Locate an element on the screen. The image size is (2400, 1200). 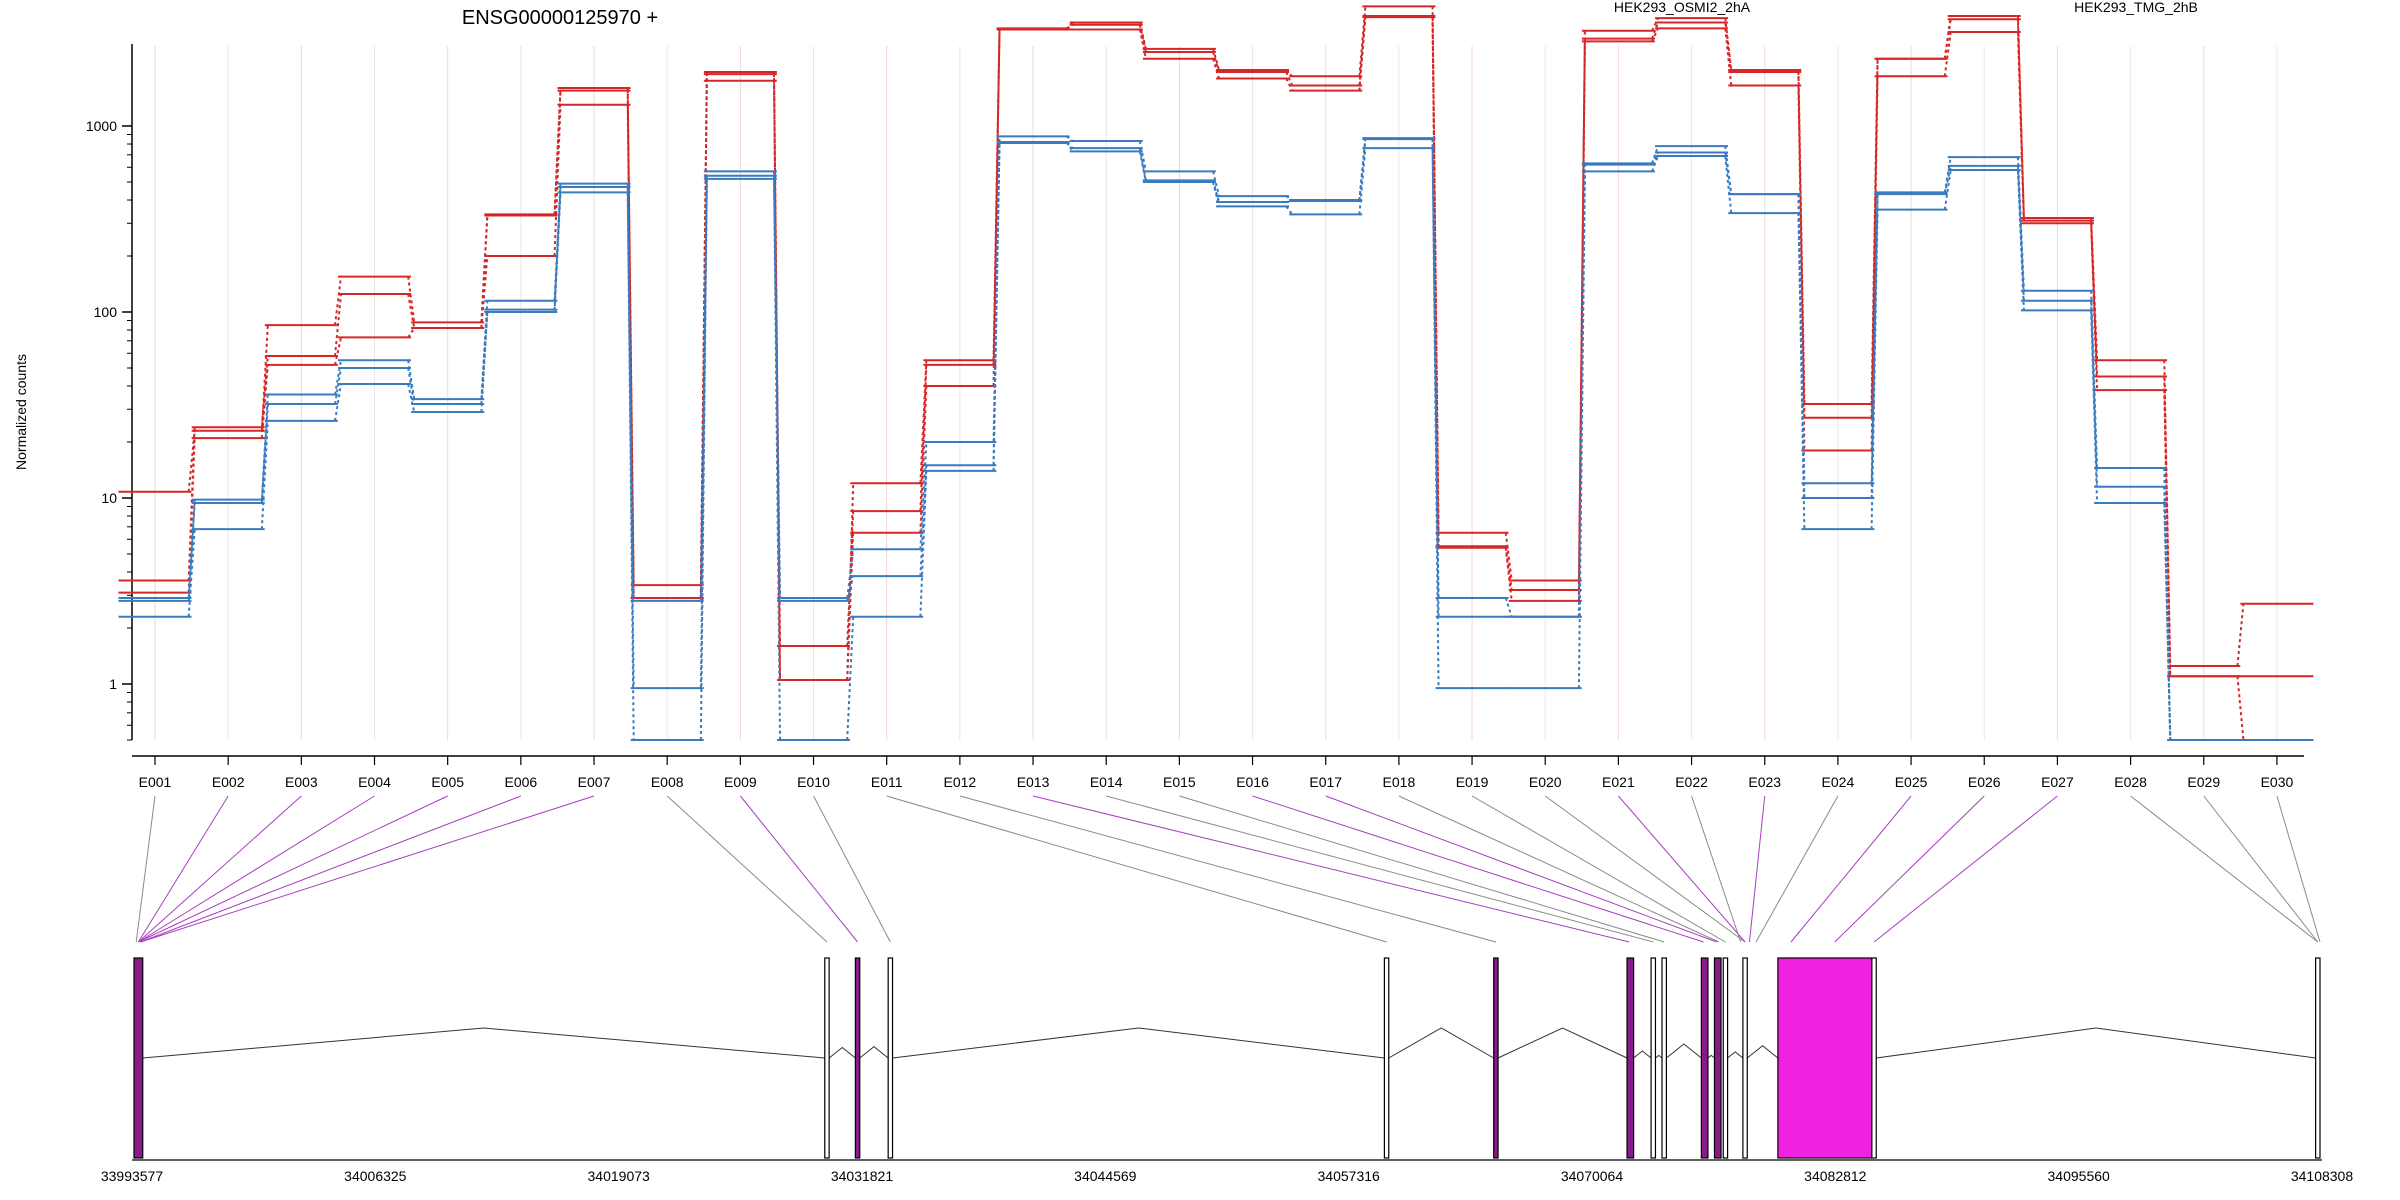
x-tick-label: E022 is located at coordinates (1691, 782).